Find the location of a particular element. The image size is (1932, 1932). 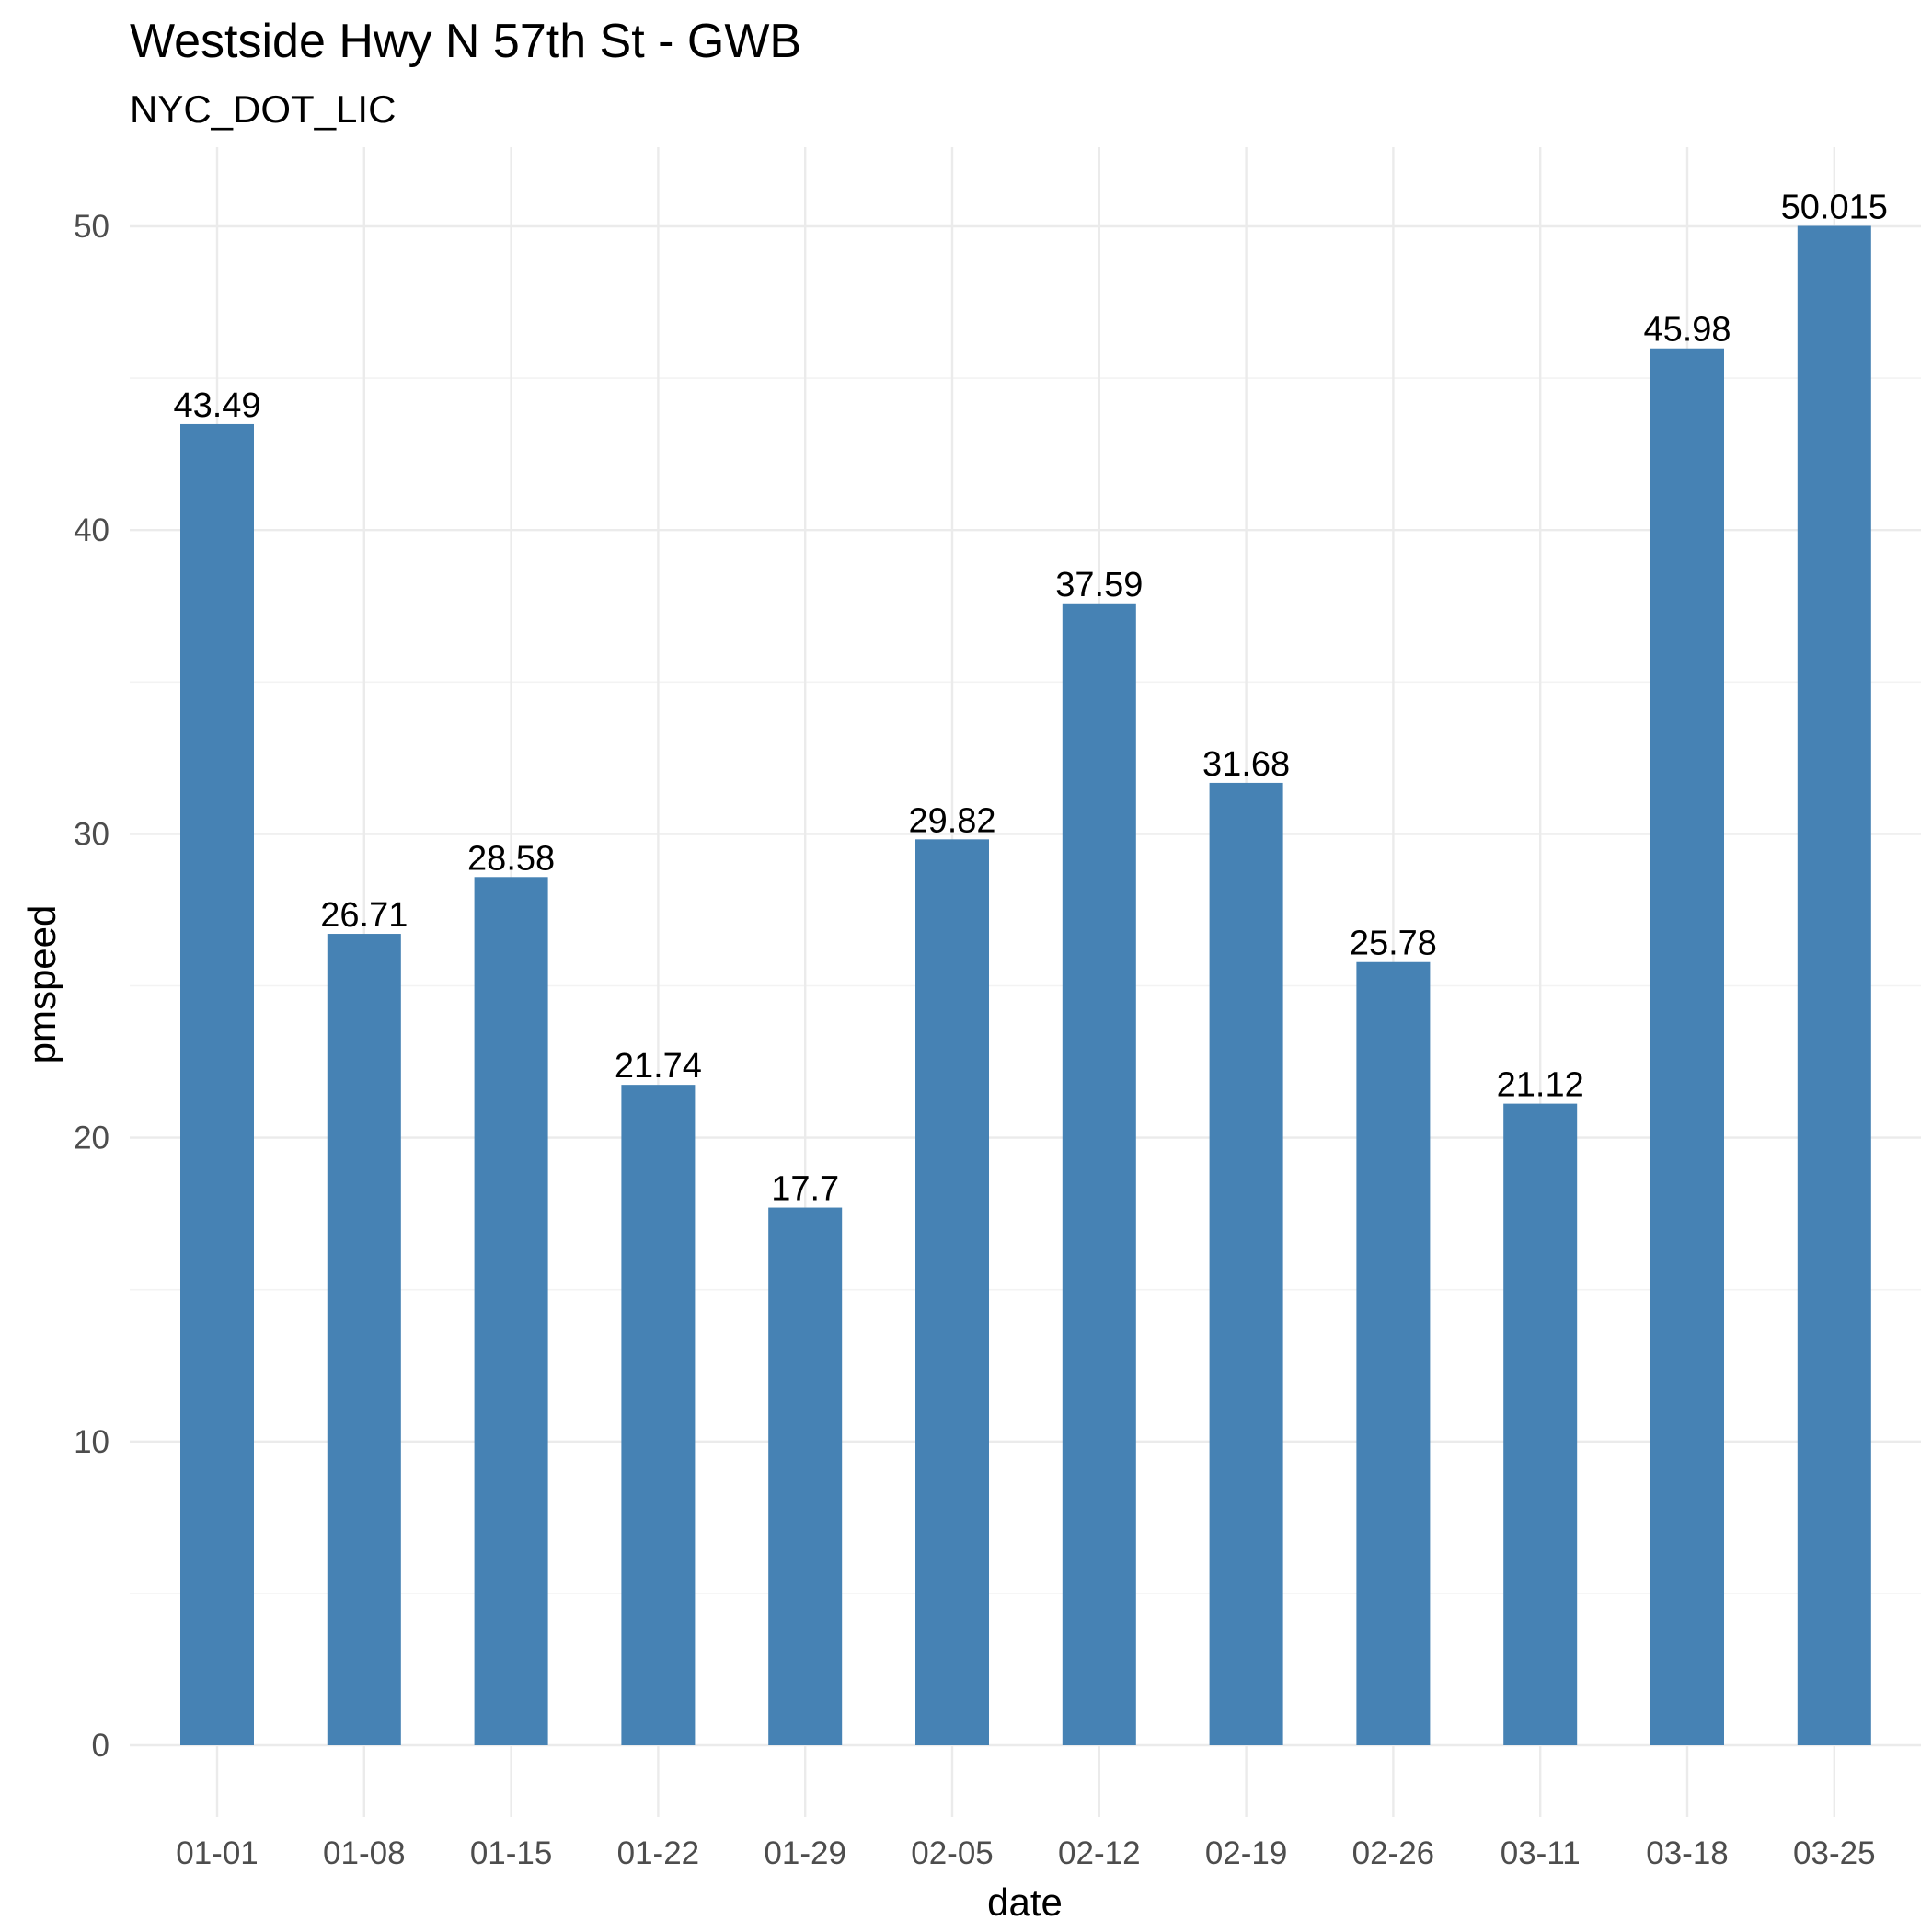

bar-value-label: 43.49 is located at coordinates (216, 405).